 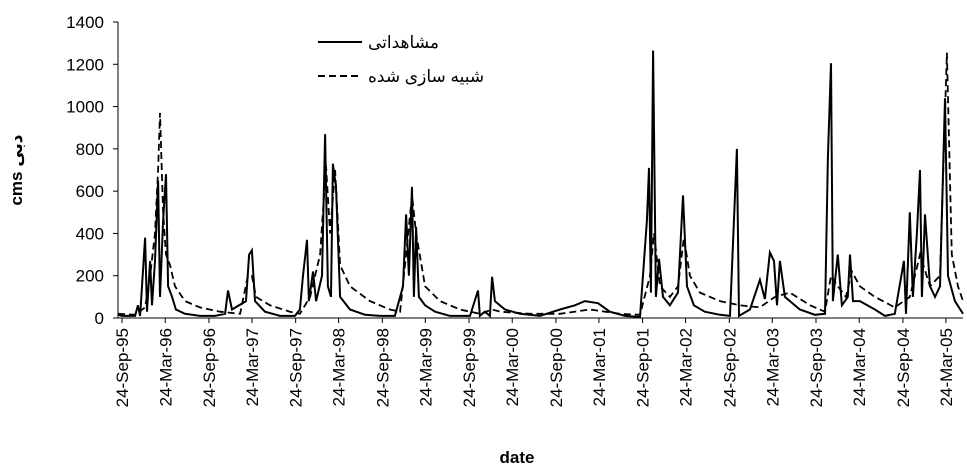 I want to click on y-axis-title: دبی cms, so click(x=16, y=169).